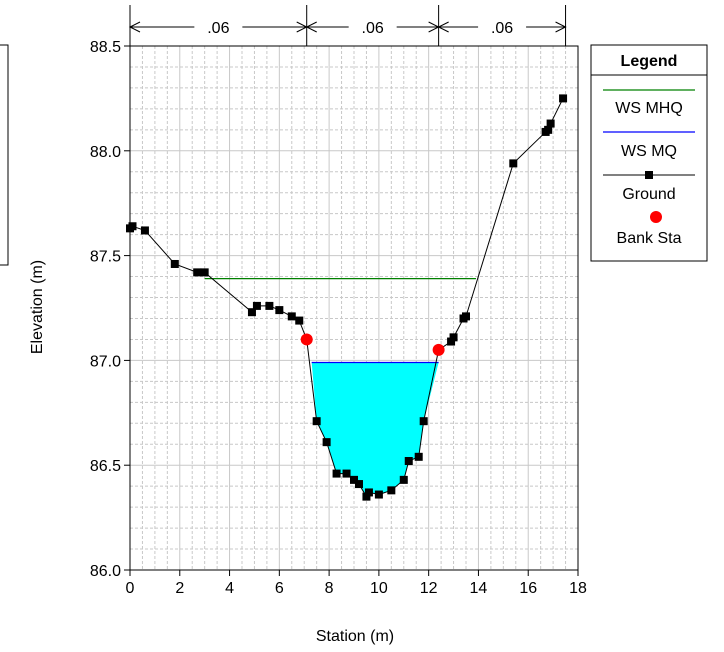 Image resolution: width=724 pixels, height=652 pixels. I want to click on legend-swatch-bank-sta, so click(656, 217).